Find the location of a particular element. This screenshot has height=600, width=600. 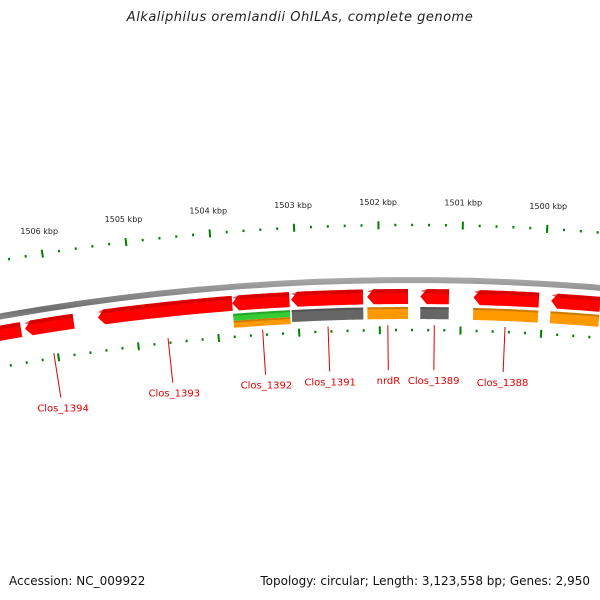

inner-ruler is located at coordinates (300, 346).